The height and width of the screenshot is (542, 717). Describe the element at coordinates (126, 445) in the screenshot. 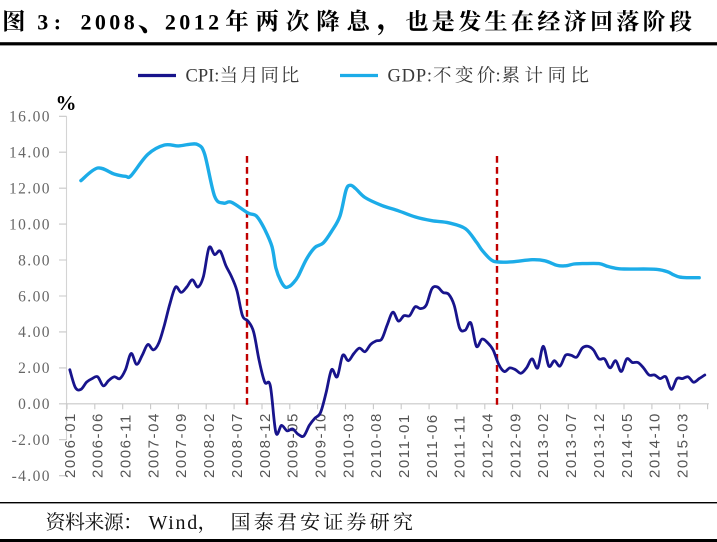

I see `svg-text: 2006-11` at that location.